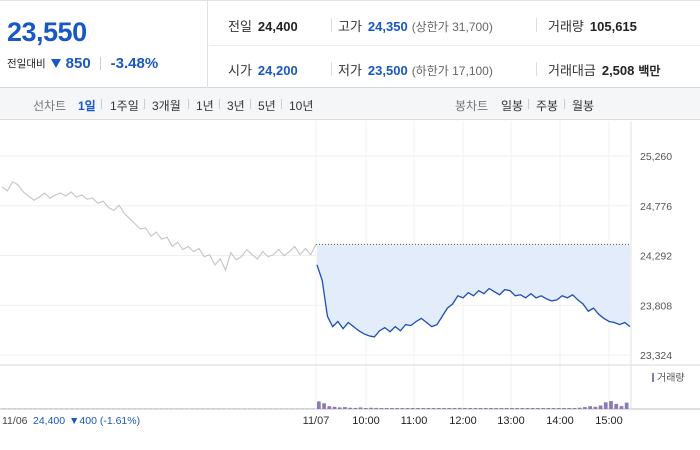  Describe the element at coordinates (414, 421) in the screenshot. I see `x-tick-label: 11:00` at that location.